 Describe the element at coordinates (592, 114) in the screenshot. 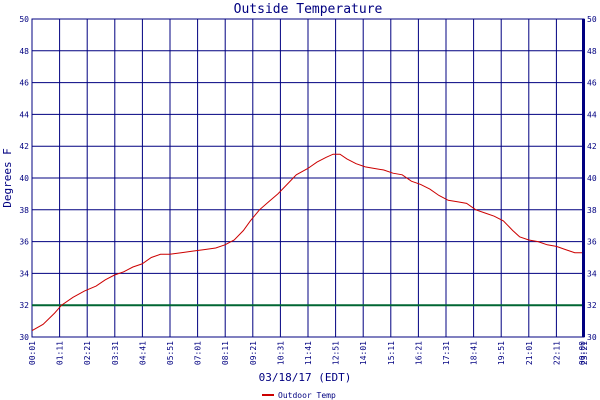

I see `y-tick-label-right: 44` at that location.